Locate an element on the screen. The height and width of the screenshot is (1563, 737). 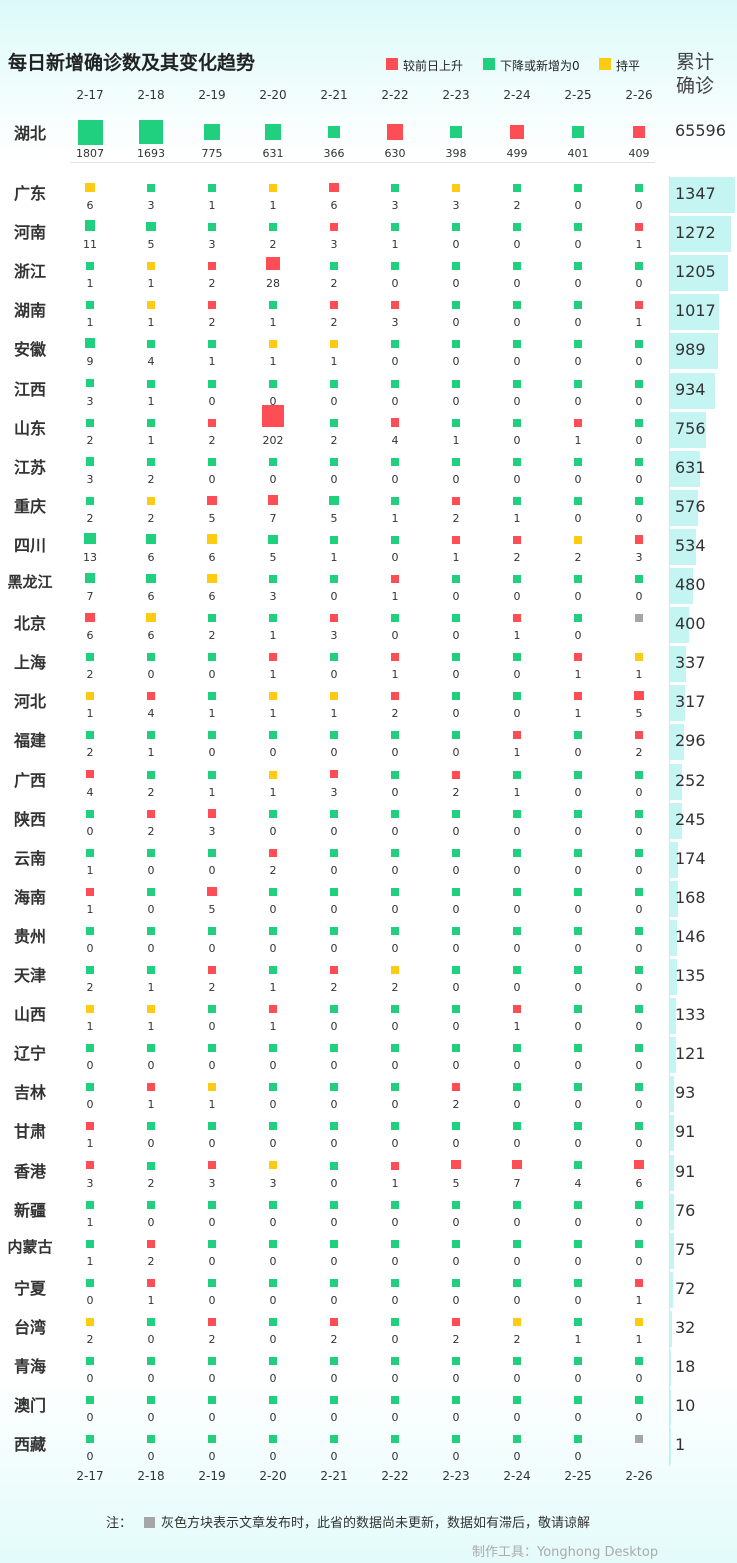
province-name: 北京 is located at coordinates (29, 624).